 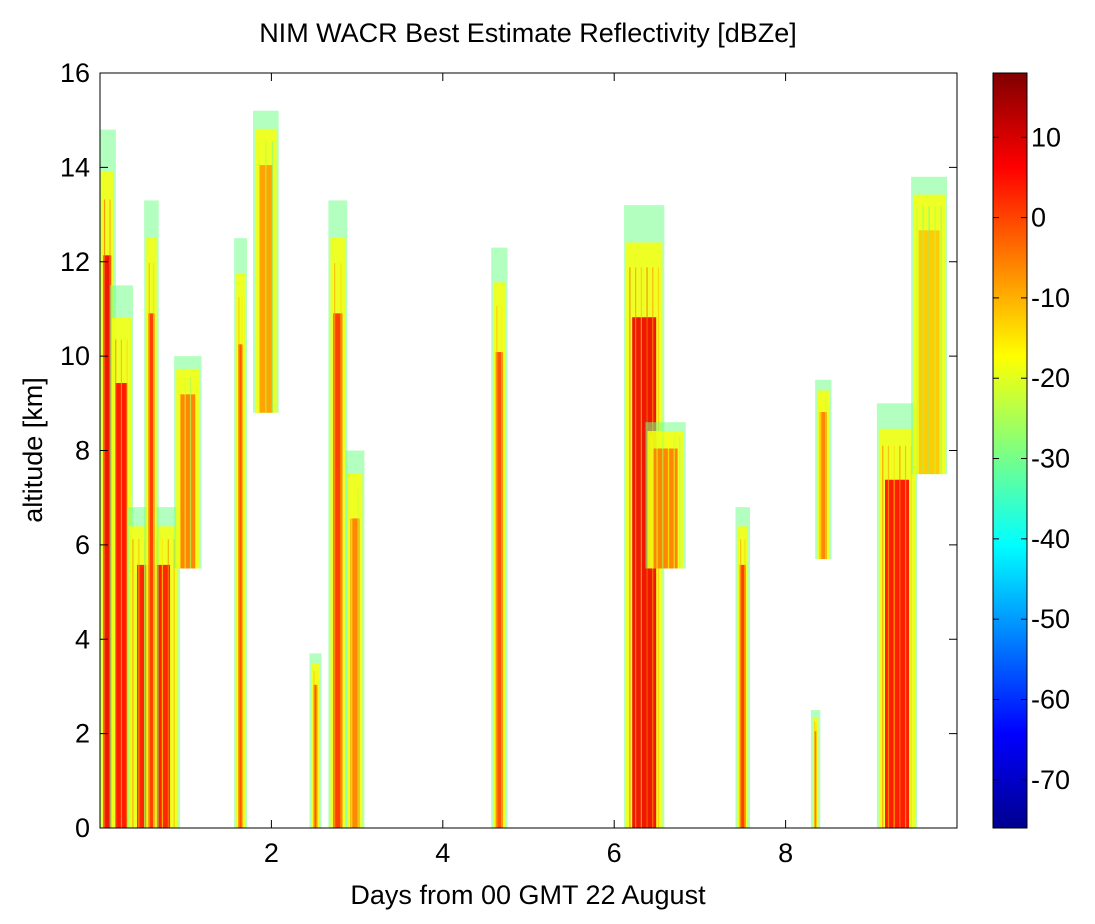 I want to click on colorbar-tick-label: -40, so click(x=1050, y=539).